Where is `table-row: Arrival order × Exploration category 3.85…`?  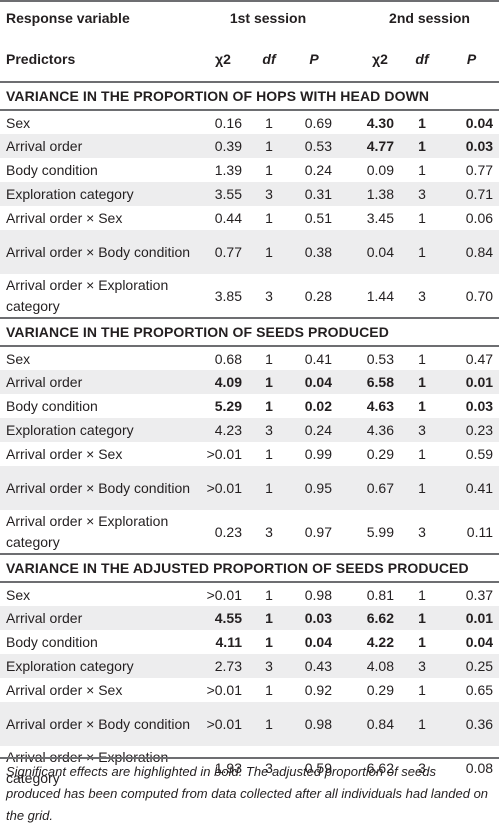
table-row: Arrival order × Exploration category 3.85… is located at coordinates (249, 296).